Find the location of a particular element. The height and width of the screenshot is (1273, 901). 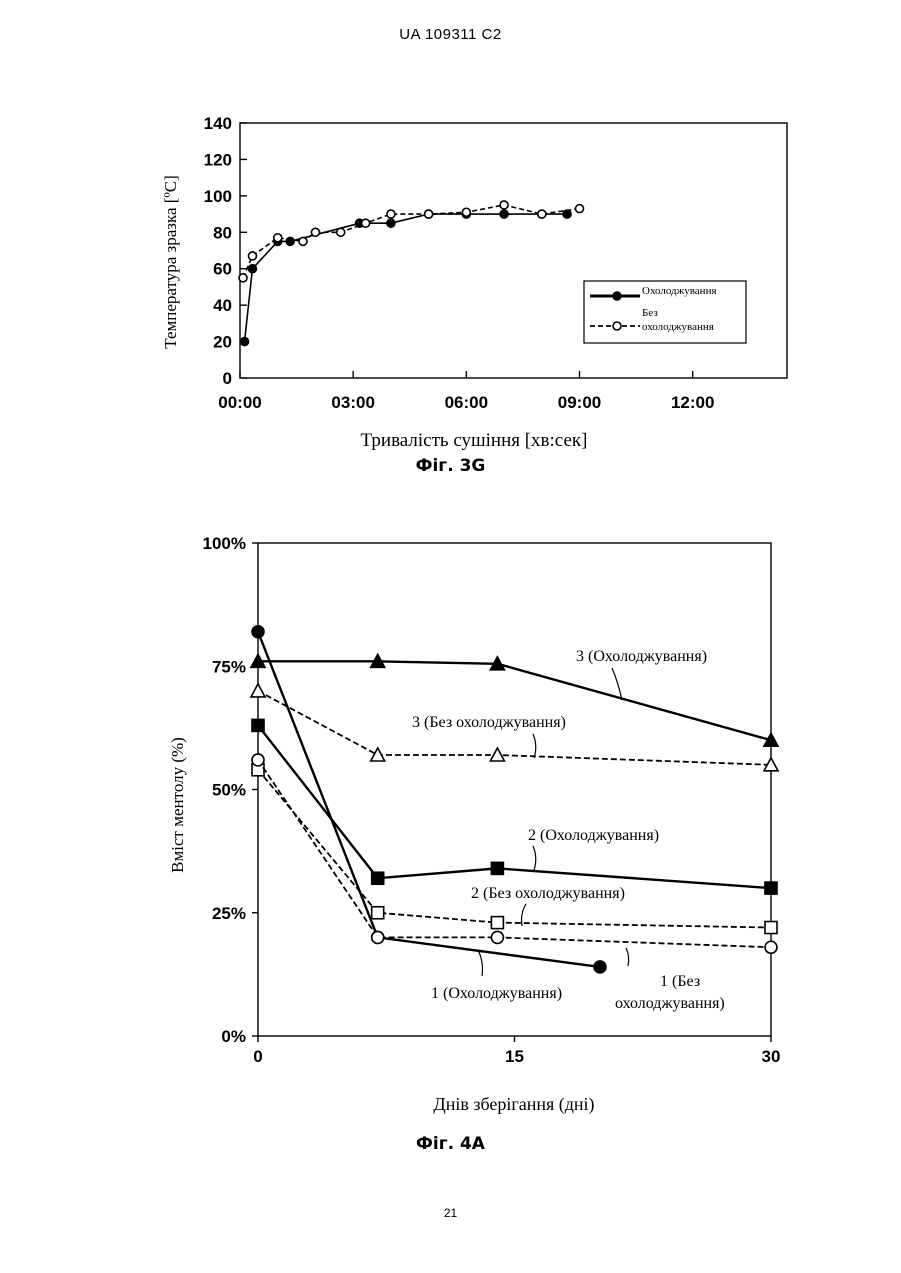

x-tick-label: 15 is located at coordinates (514, 1056).